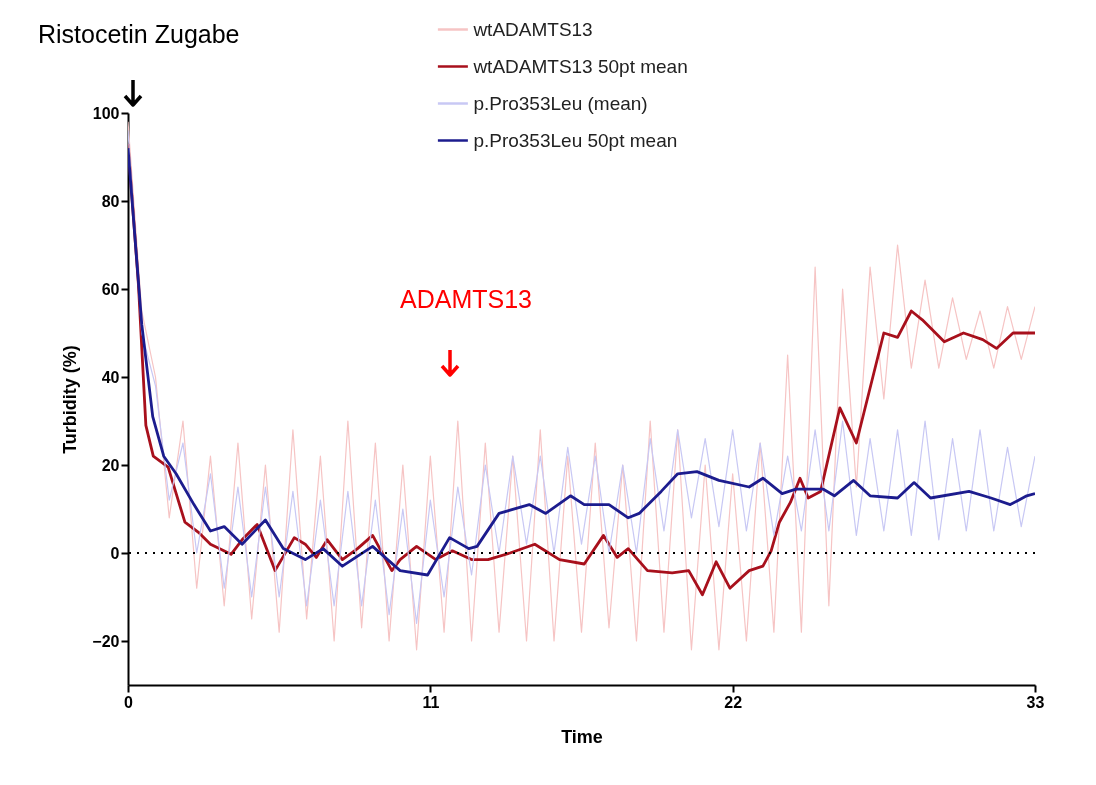 The image size is (1096, 785). What do you see at coordinates (106, 113) in the screenshot?
I see `y-tick-label: 100` at bounding box center [106, 113].